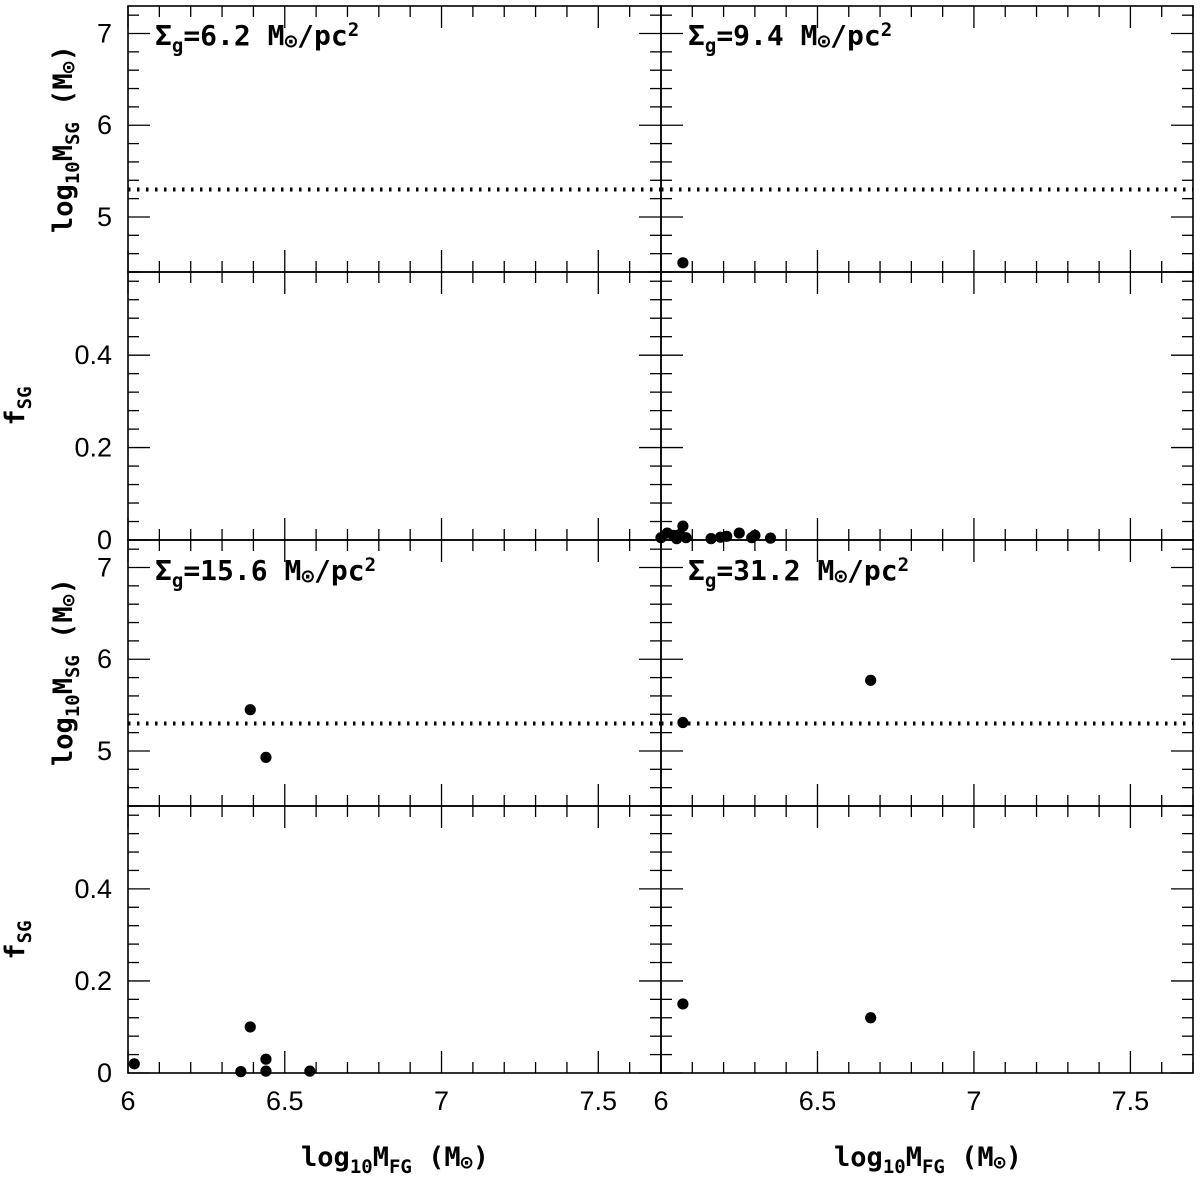 This screenshot has width=1200, height=1179. I want to click on y-axis-label-fraction: fSG, so click(18, 939).